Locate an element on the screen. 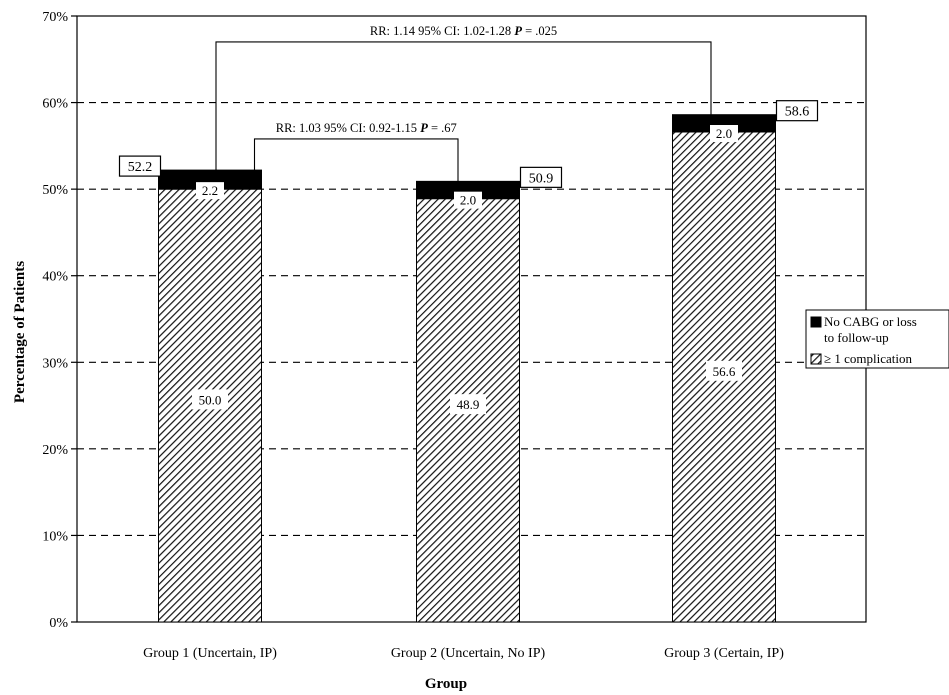 The width and height of the screenshot is (949, 695). x-tick-label: Group 2 (Uncertain, No IP) is located at coordinates (468, 653).